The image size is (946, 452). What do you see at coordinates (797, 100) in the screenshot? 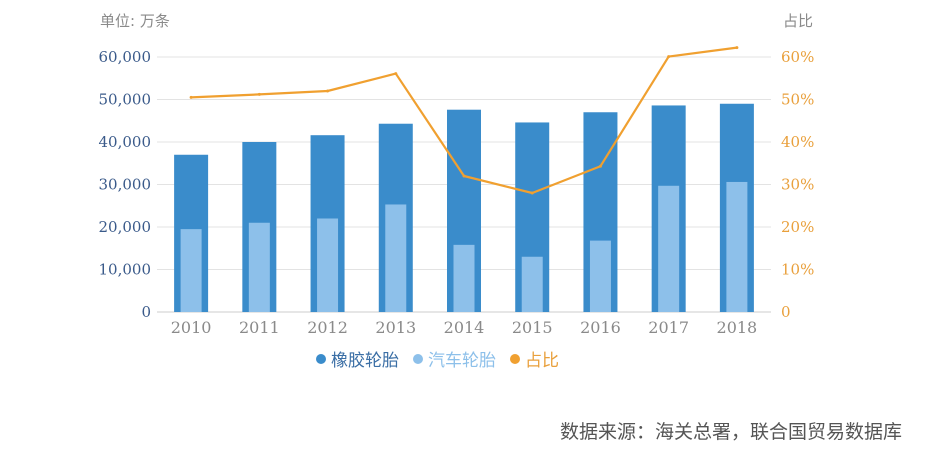
I see `y-tick-label-right: 50%` at bounding box center [797, 100].